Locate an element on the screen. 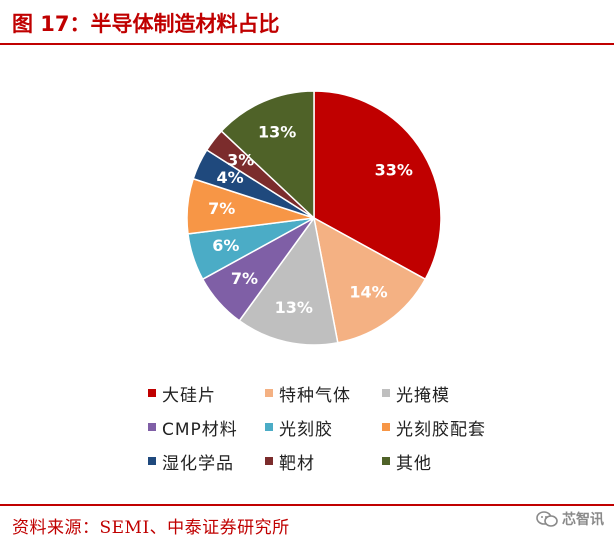 The width and height of the screenshot is (614, 541). pie-data-label: 14% is located at coordinates (368, 292).